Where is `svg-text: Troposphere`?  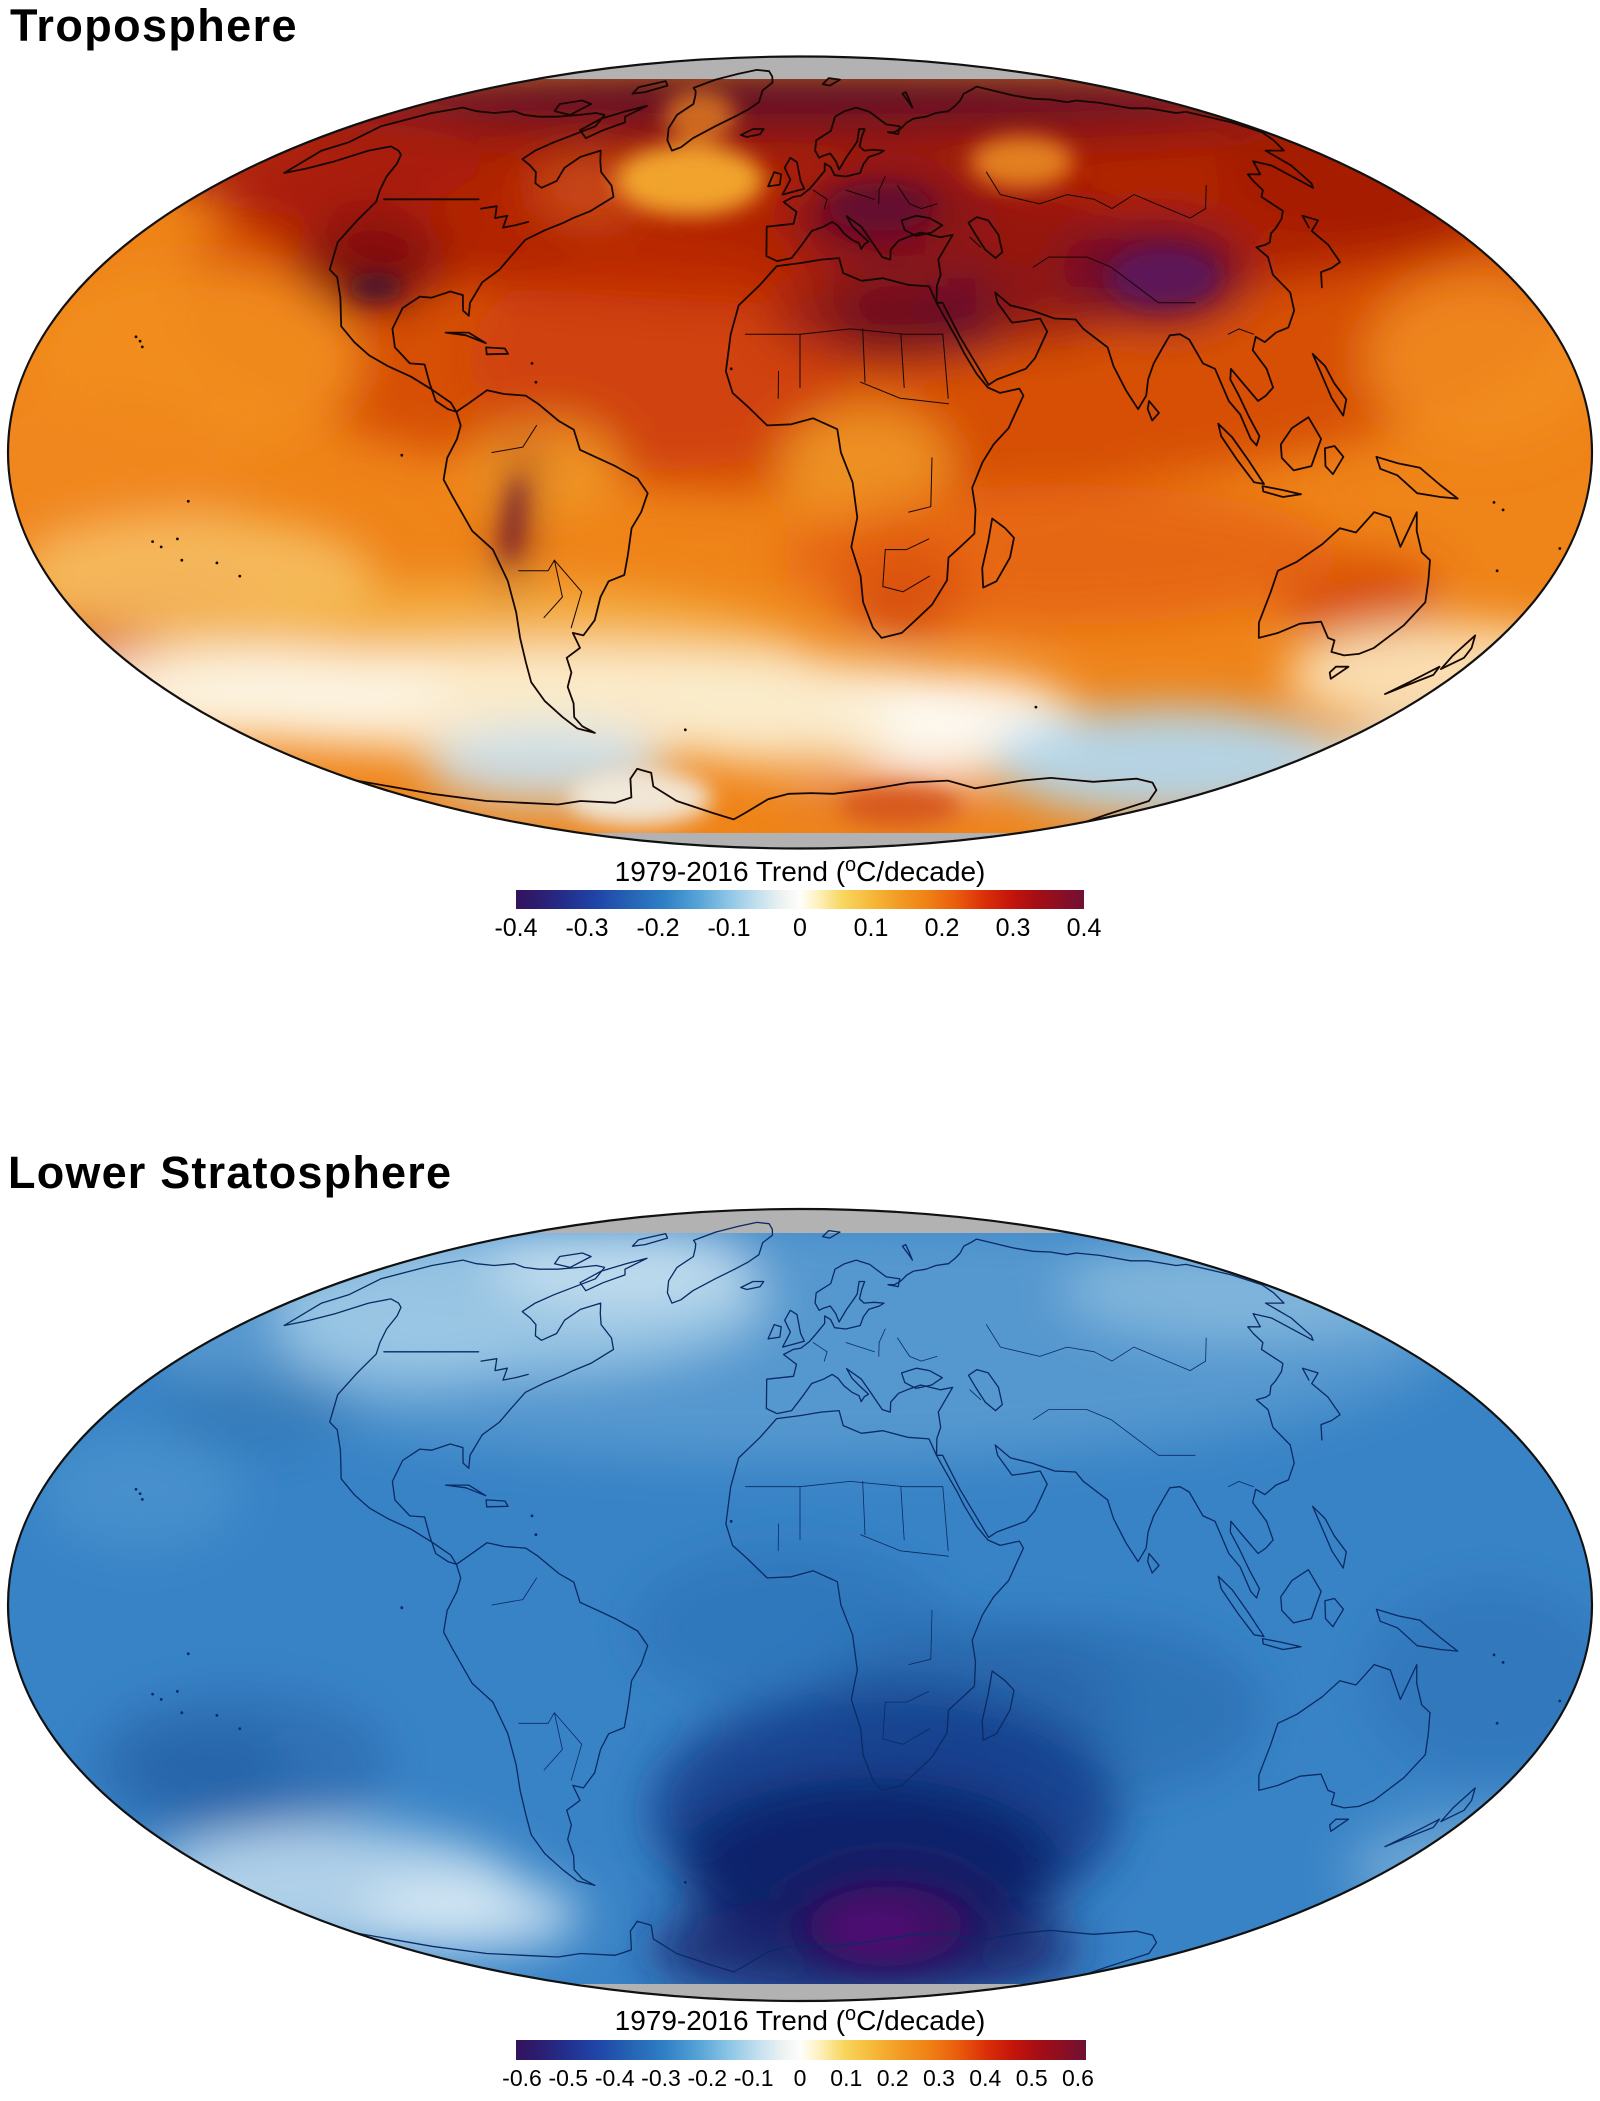
svg-text: Troposphere is located at coordinates (154, 25).